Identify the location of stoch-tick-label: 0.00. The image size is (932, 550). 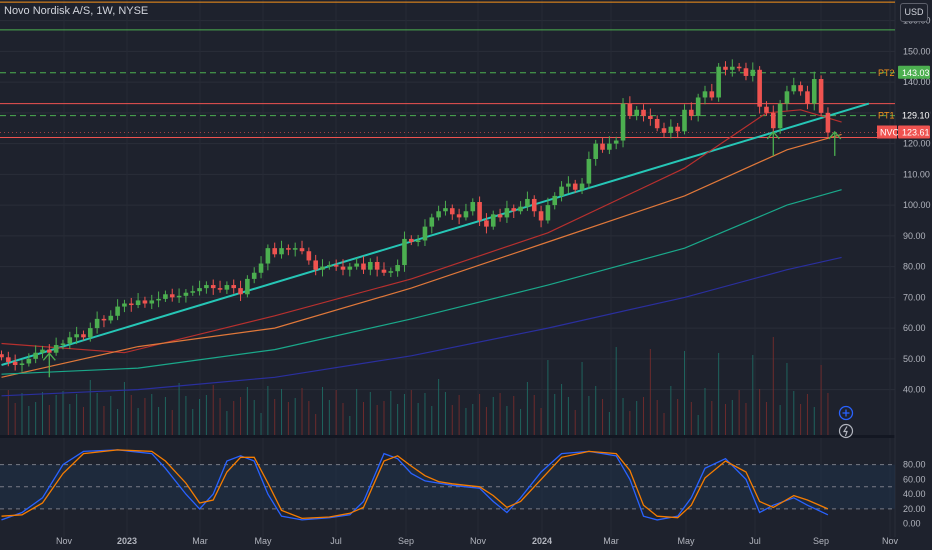
(912, 524).